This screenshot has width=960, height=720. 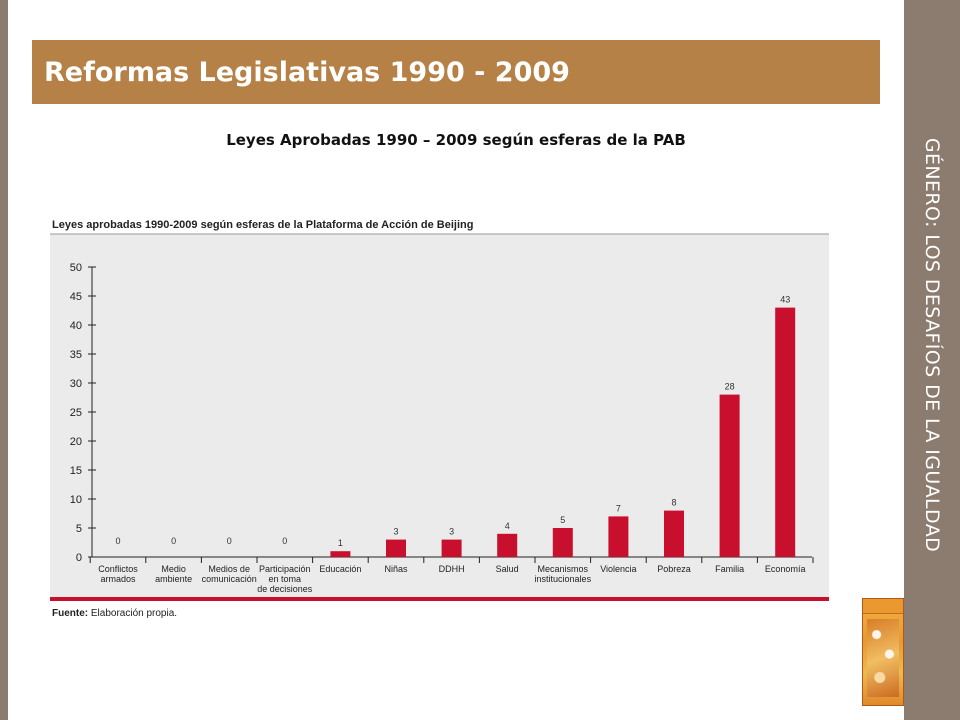 I want to click on y-tick-label: 10, so click(x=76, y=500).